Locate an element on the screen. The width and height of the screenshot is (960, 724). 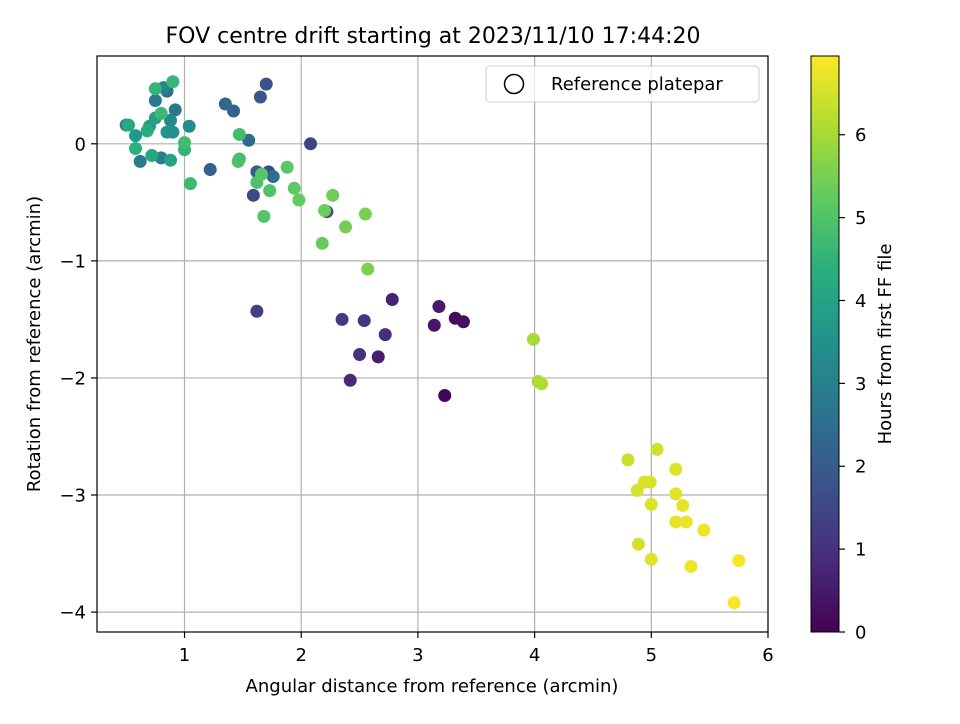
x-tick-label: 2 is located at coordinates (300, 655).